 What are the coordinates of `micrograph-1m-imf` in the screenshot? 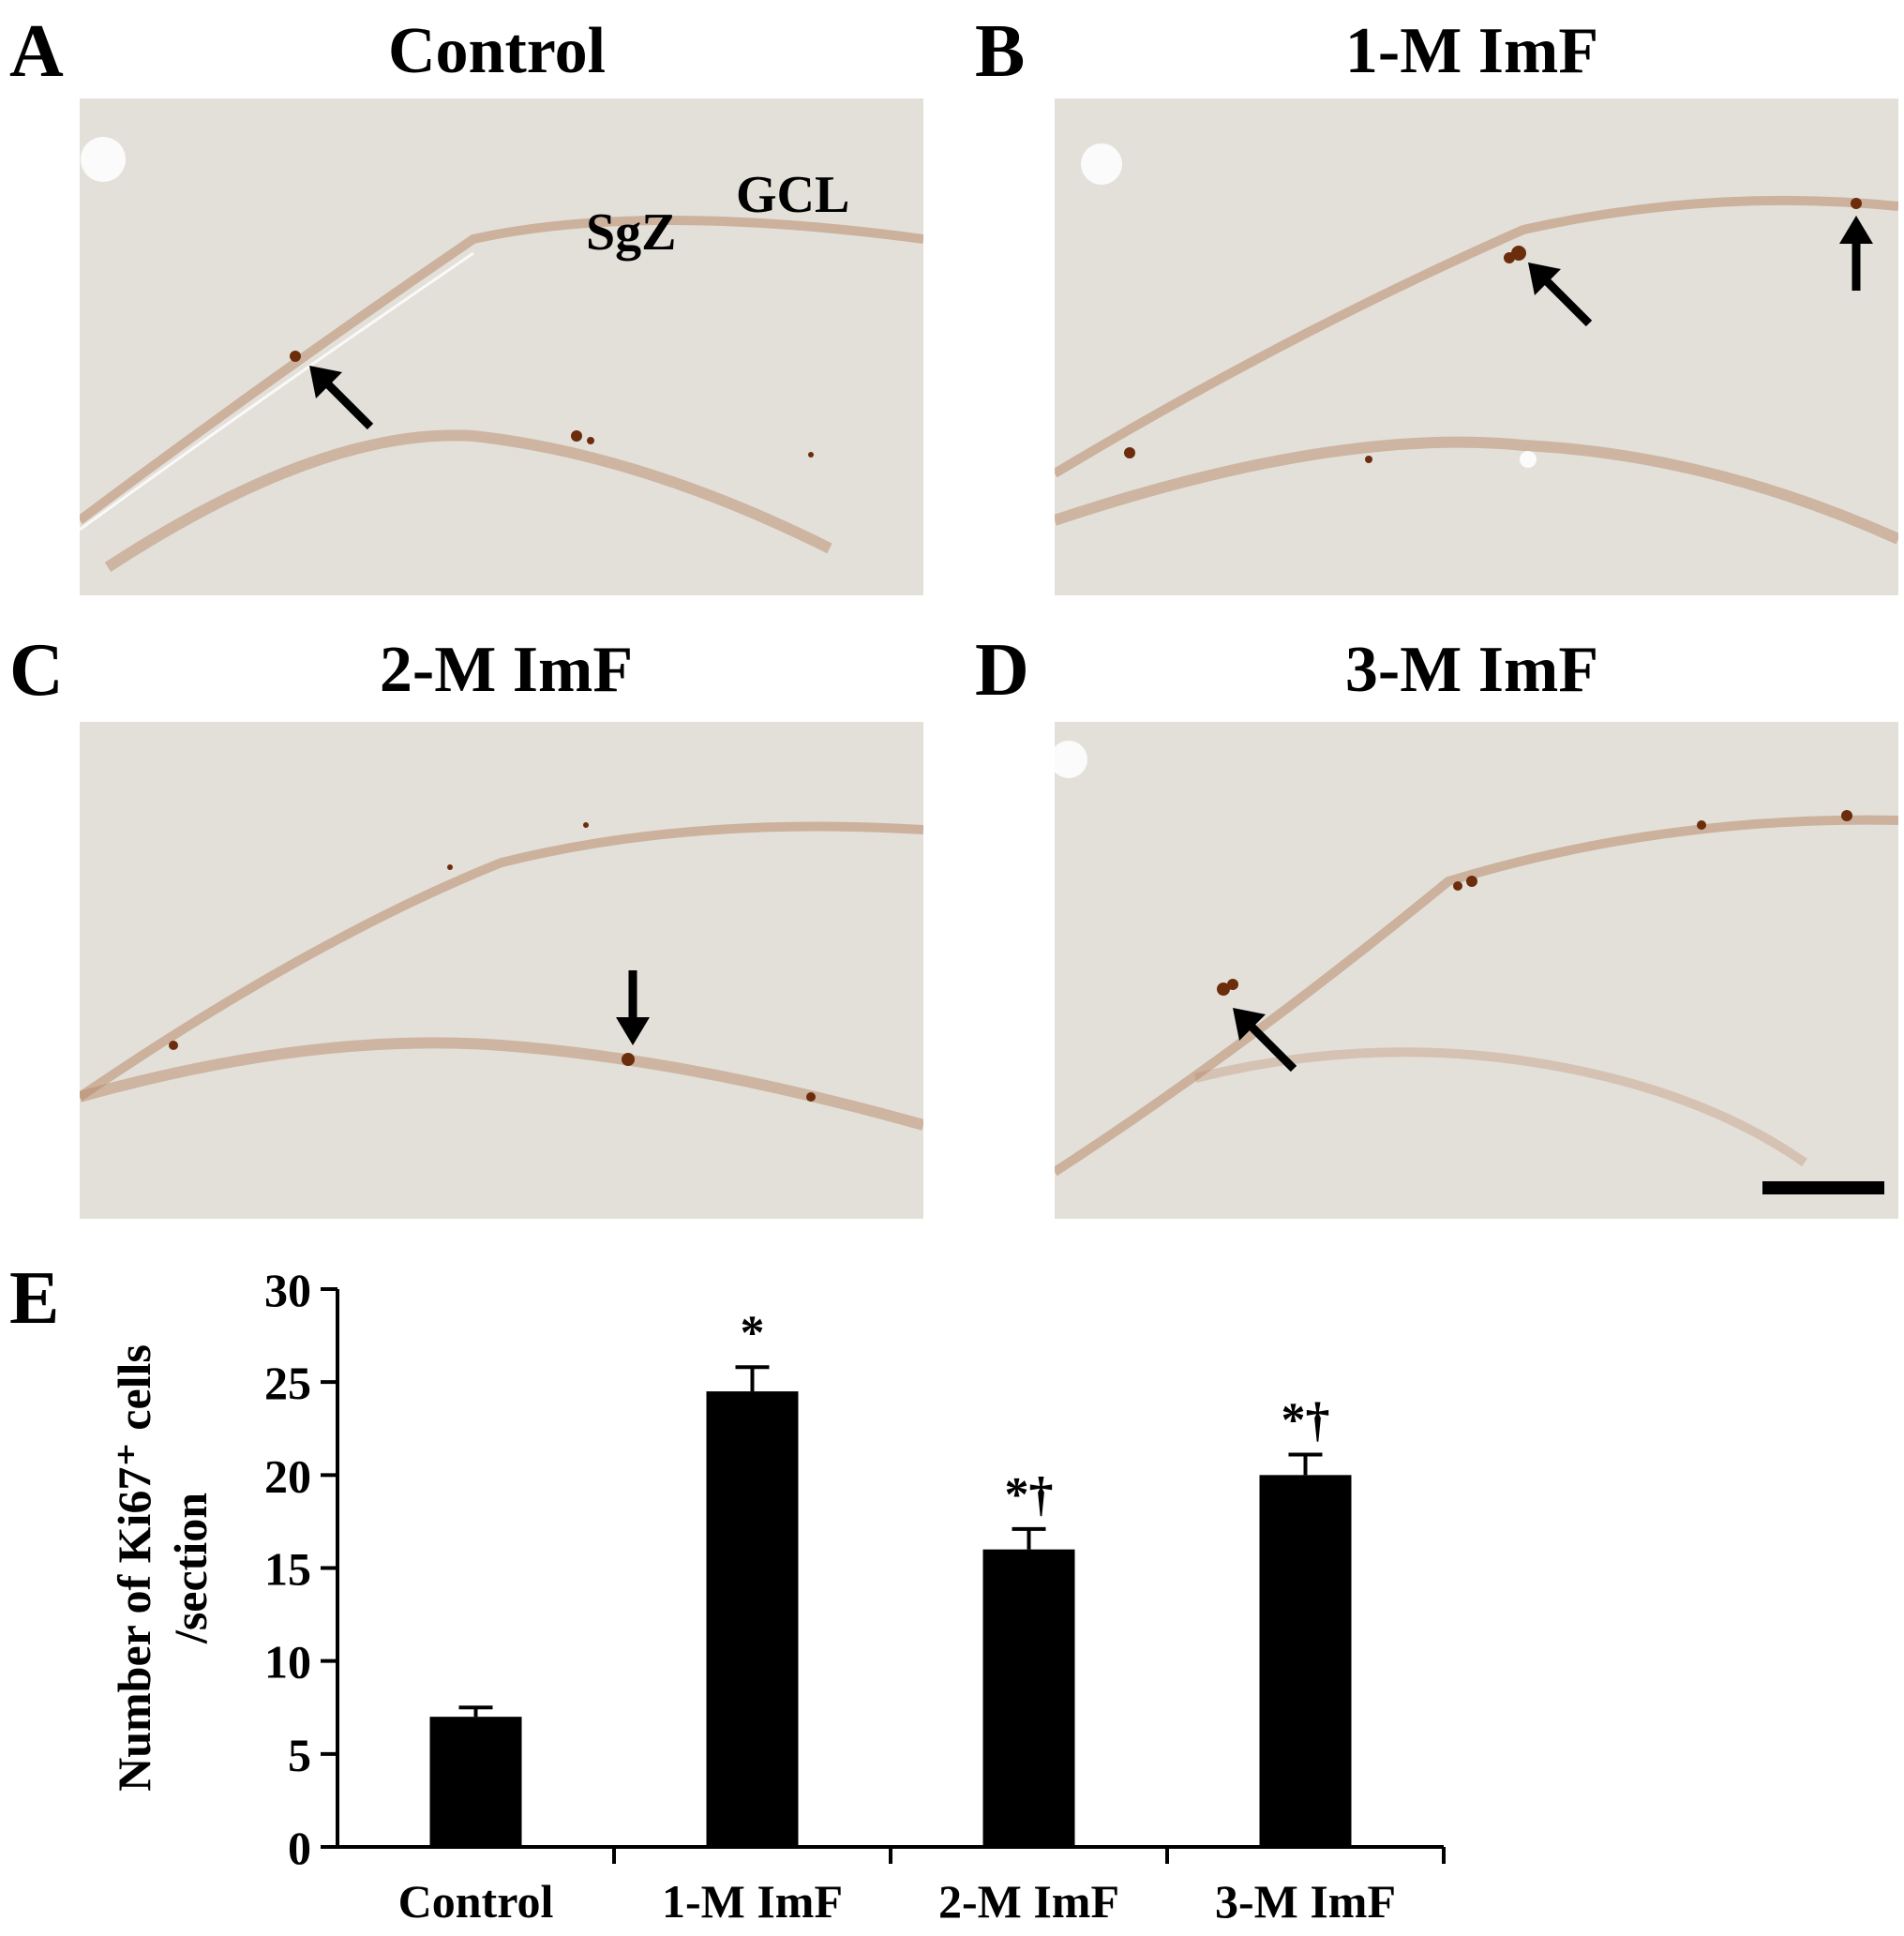 It's located at (1476, 347).